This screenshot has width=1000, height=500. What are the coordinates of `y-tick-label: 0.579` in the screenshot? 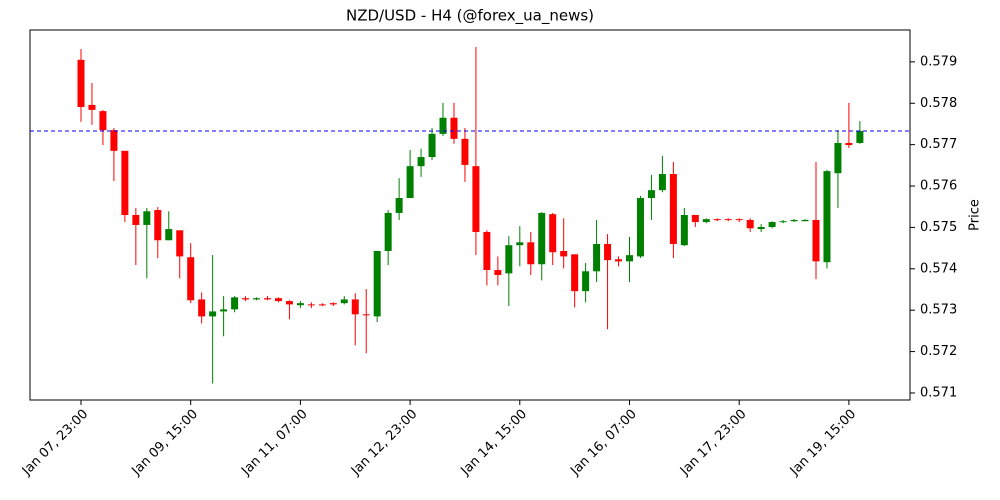 It's located at (938, 61).